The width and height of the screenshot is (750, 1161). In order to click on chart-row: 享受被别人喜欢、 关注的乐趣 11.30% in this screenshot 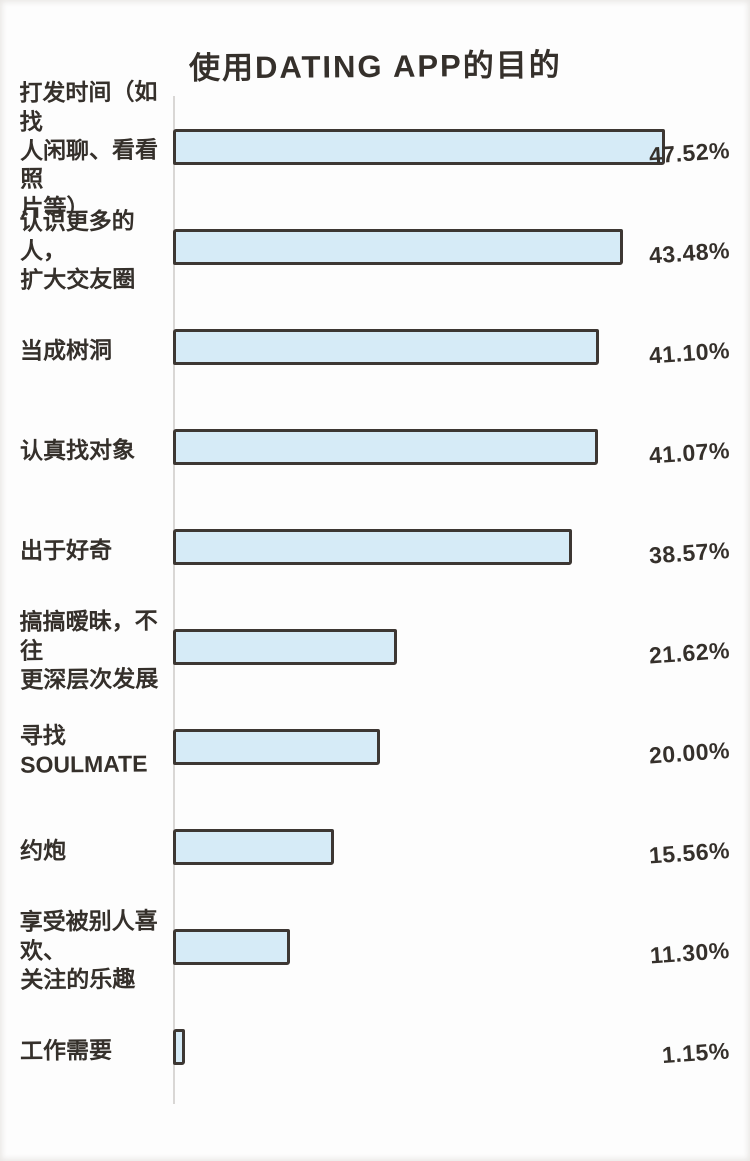, I will do `click(375, 950)`.